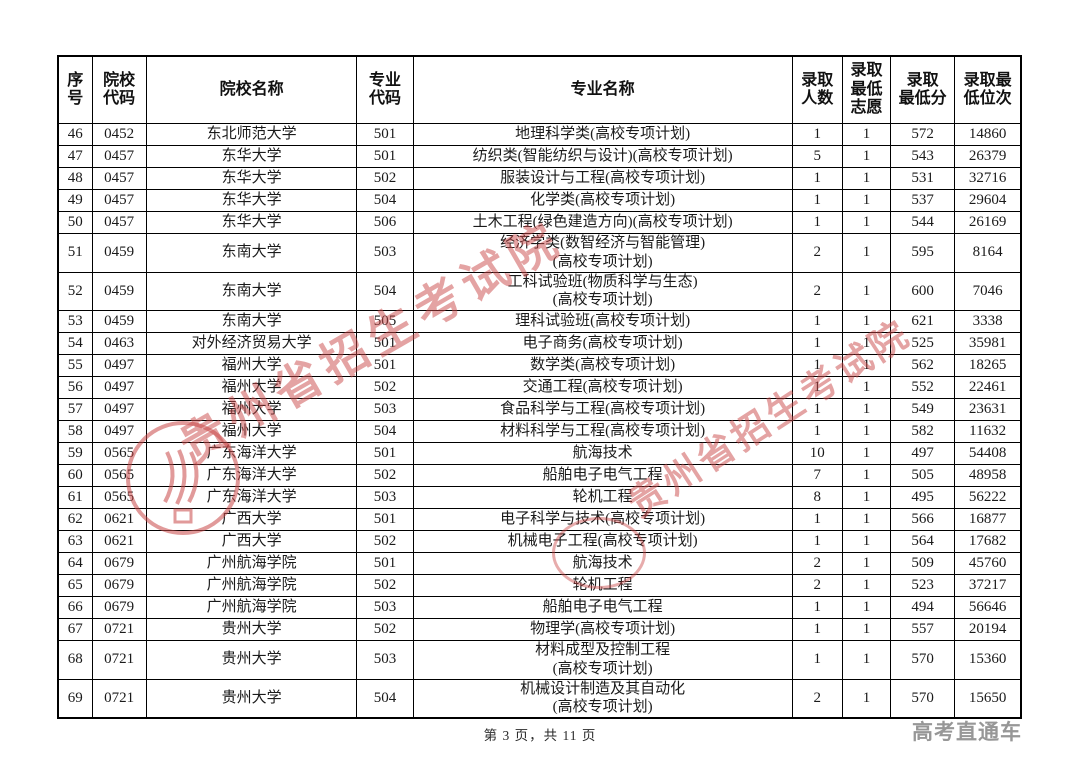 Image resolution: width=1080 pixels, height=764 pixels. Describe the element at coordinates (75, 541) in the screenshot. I see `table-cell: 63` at that location.